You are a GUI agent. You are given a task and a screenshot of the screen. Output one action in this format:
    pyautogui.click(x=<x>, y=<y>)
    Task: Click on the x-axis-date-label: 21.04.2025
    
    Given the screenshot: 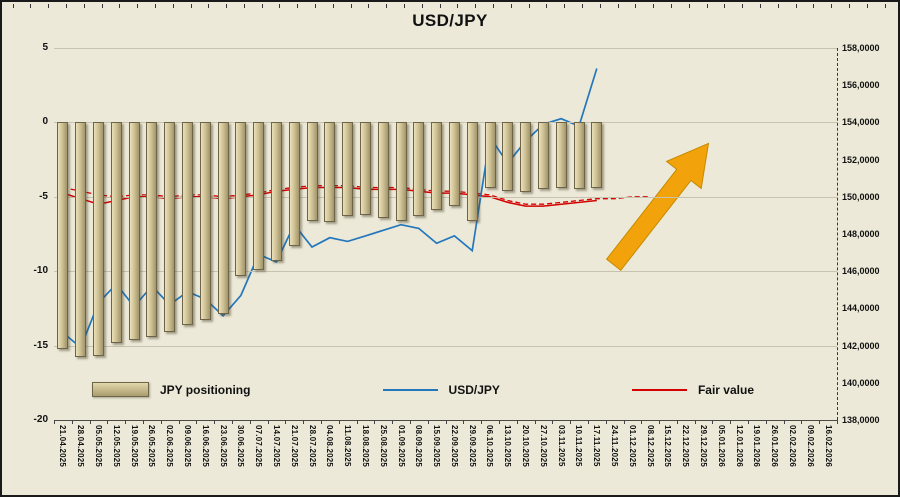 What is the action you would take?
    pyautogui.click(x=63, y=446)
    